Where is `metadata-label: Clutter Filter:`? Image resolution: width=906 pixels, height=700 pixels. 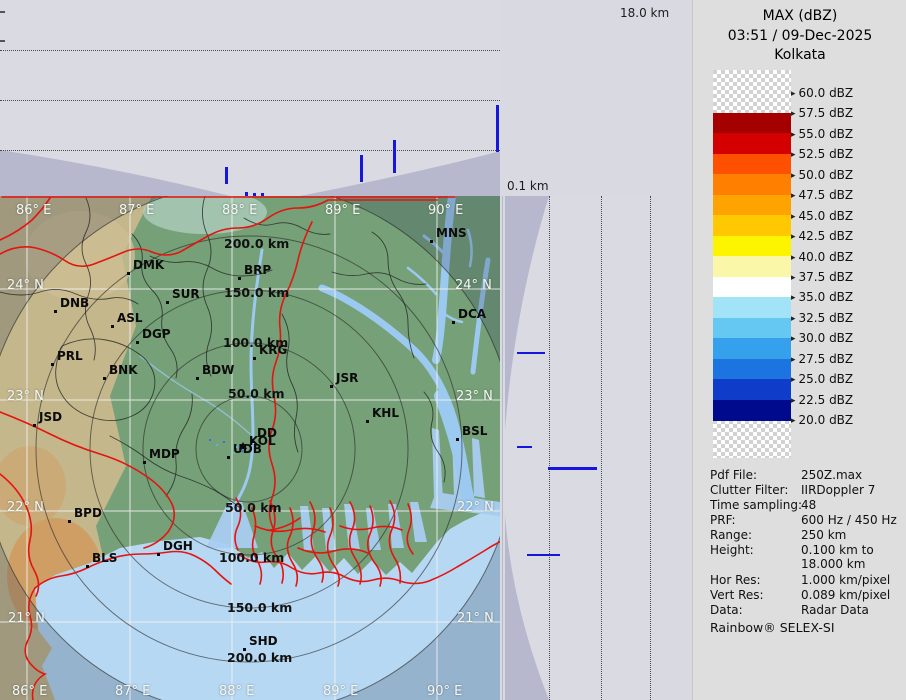
metadata-label: Clutter Filter: is located at coordinates (749, 490).